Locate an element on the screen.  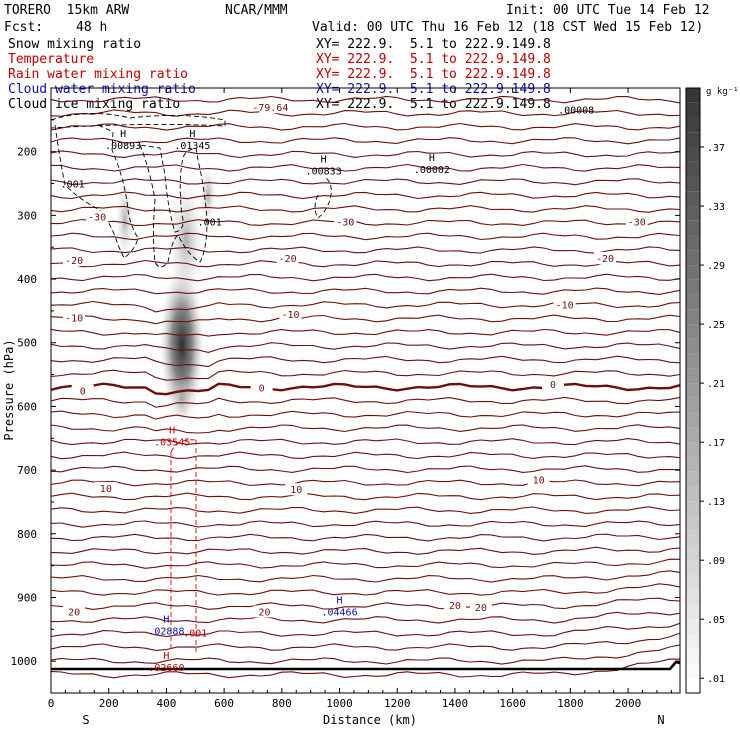
isotherm-label: -30 is located at coordinates (637, 223).